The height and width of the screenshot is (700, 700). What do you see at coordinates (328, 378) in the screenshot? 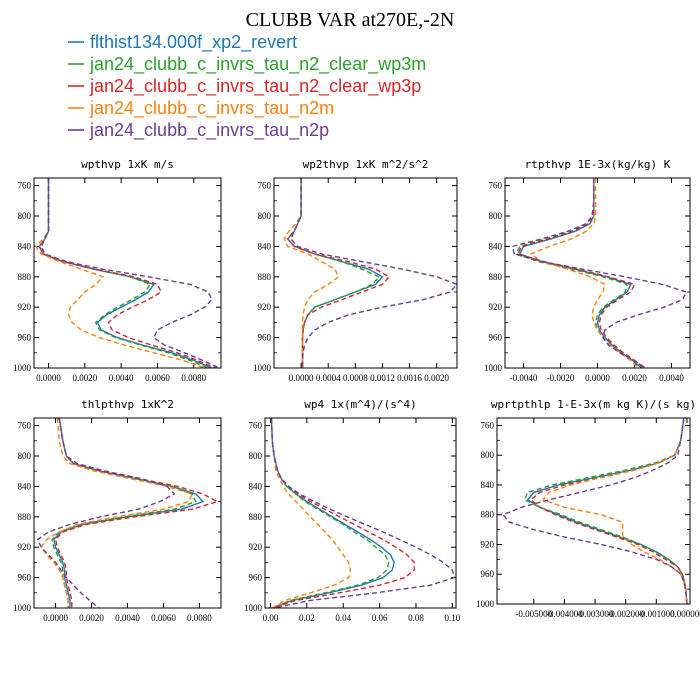
I see `x-tick-label: 0.0004` at bounding box center [328, 378].